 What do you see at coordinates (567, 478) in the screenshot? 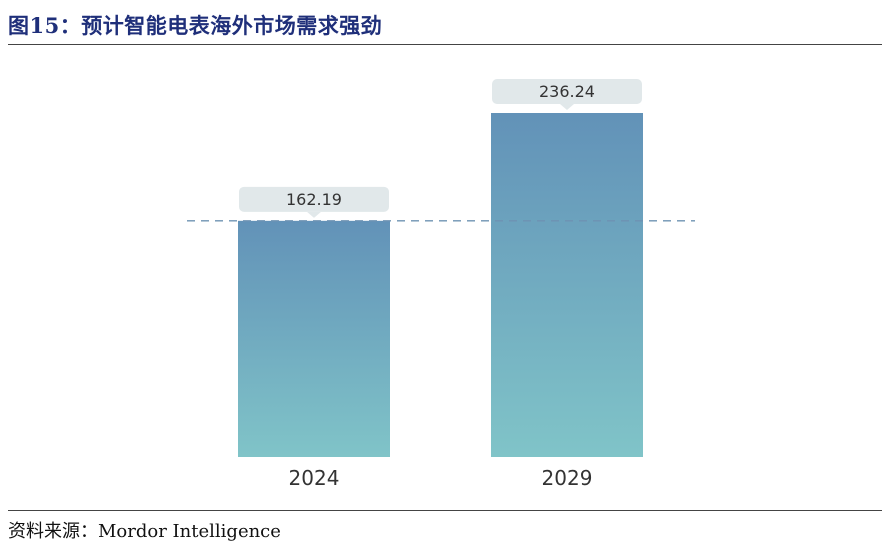
I see `category-label-2029: 2029` at bounding box center [567, 478].